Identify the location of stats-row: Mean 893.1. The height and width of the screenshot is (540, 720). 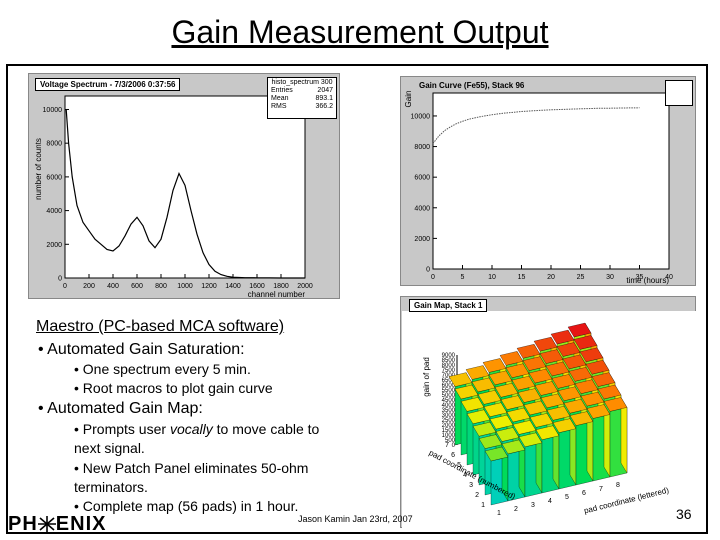
(302, 98).